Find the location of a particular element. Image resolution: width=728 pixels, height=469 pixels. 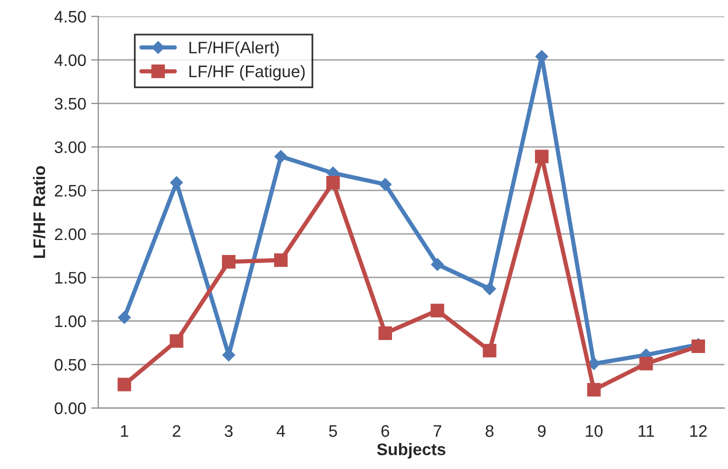

x-tick-label: 9 is located at coordinates (542, 431).